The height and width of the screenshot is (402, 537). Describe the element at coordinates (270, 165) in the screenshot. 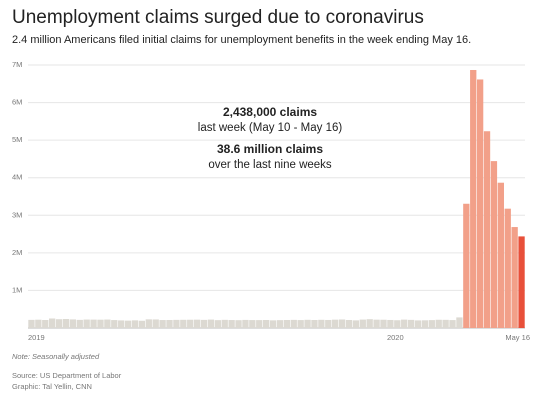

I see `annotation: over the last nine weeks` at that location.